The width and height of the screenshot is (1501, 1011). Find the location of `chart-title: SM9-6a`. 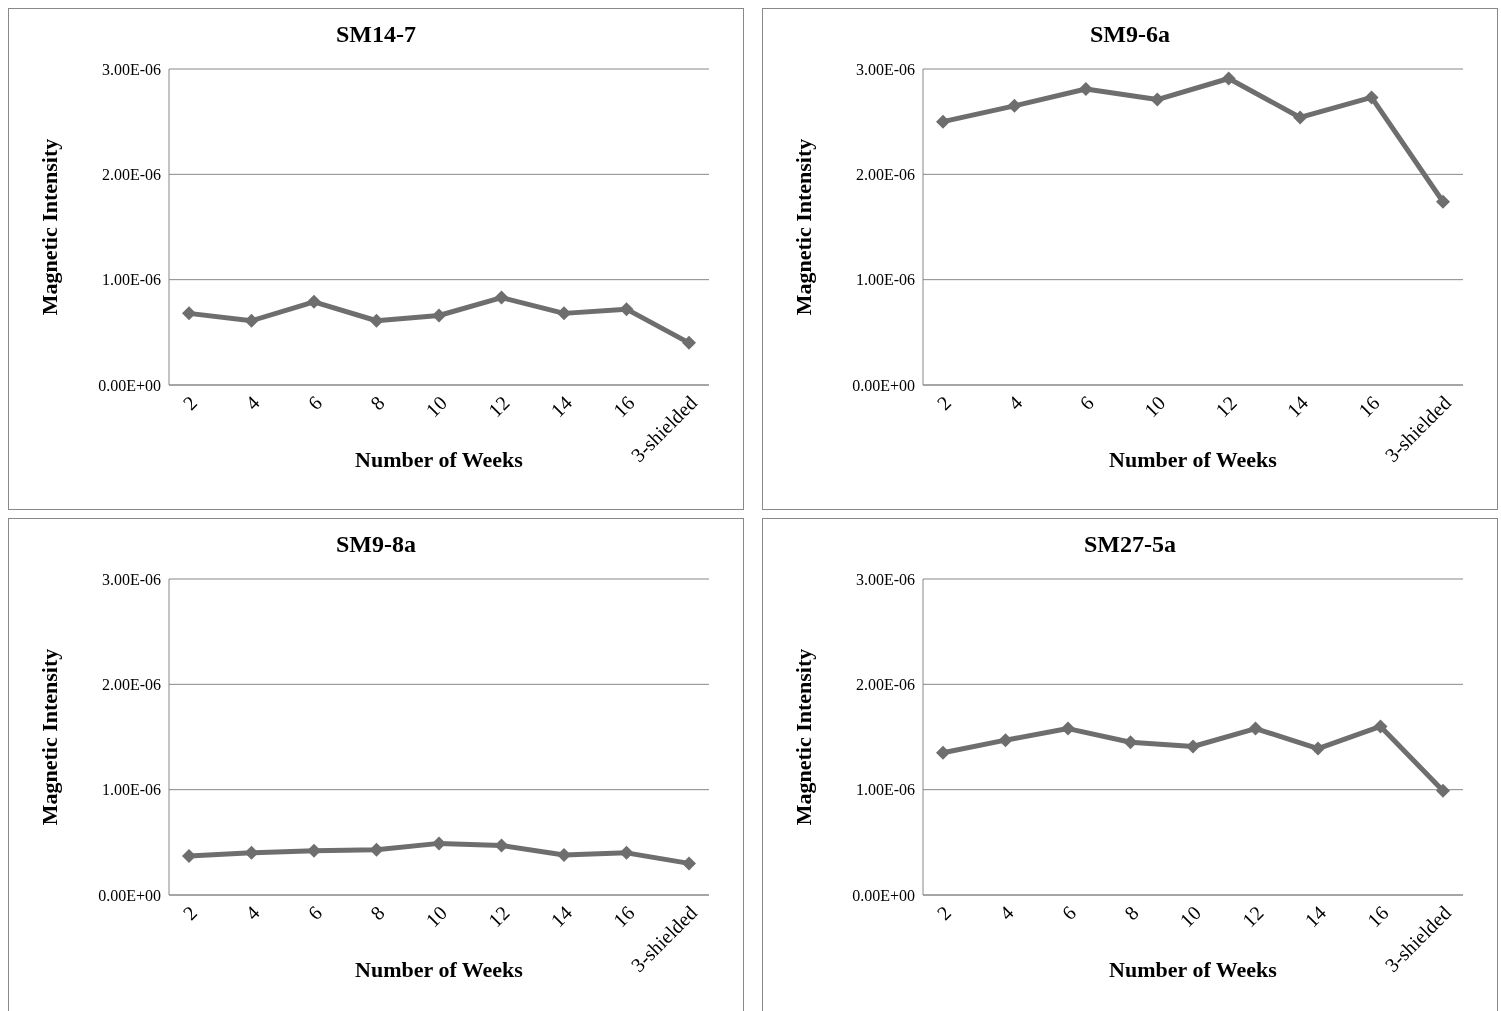

chart-title: SM9-6a is located at coordinates (1130, 34).